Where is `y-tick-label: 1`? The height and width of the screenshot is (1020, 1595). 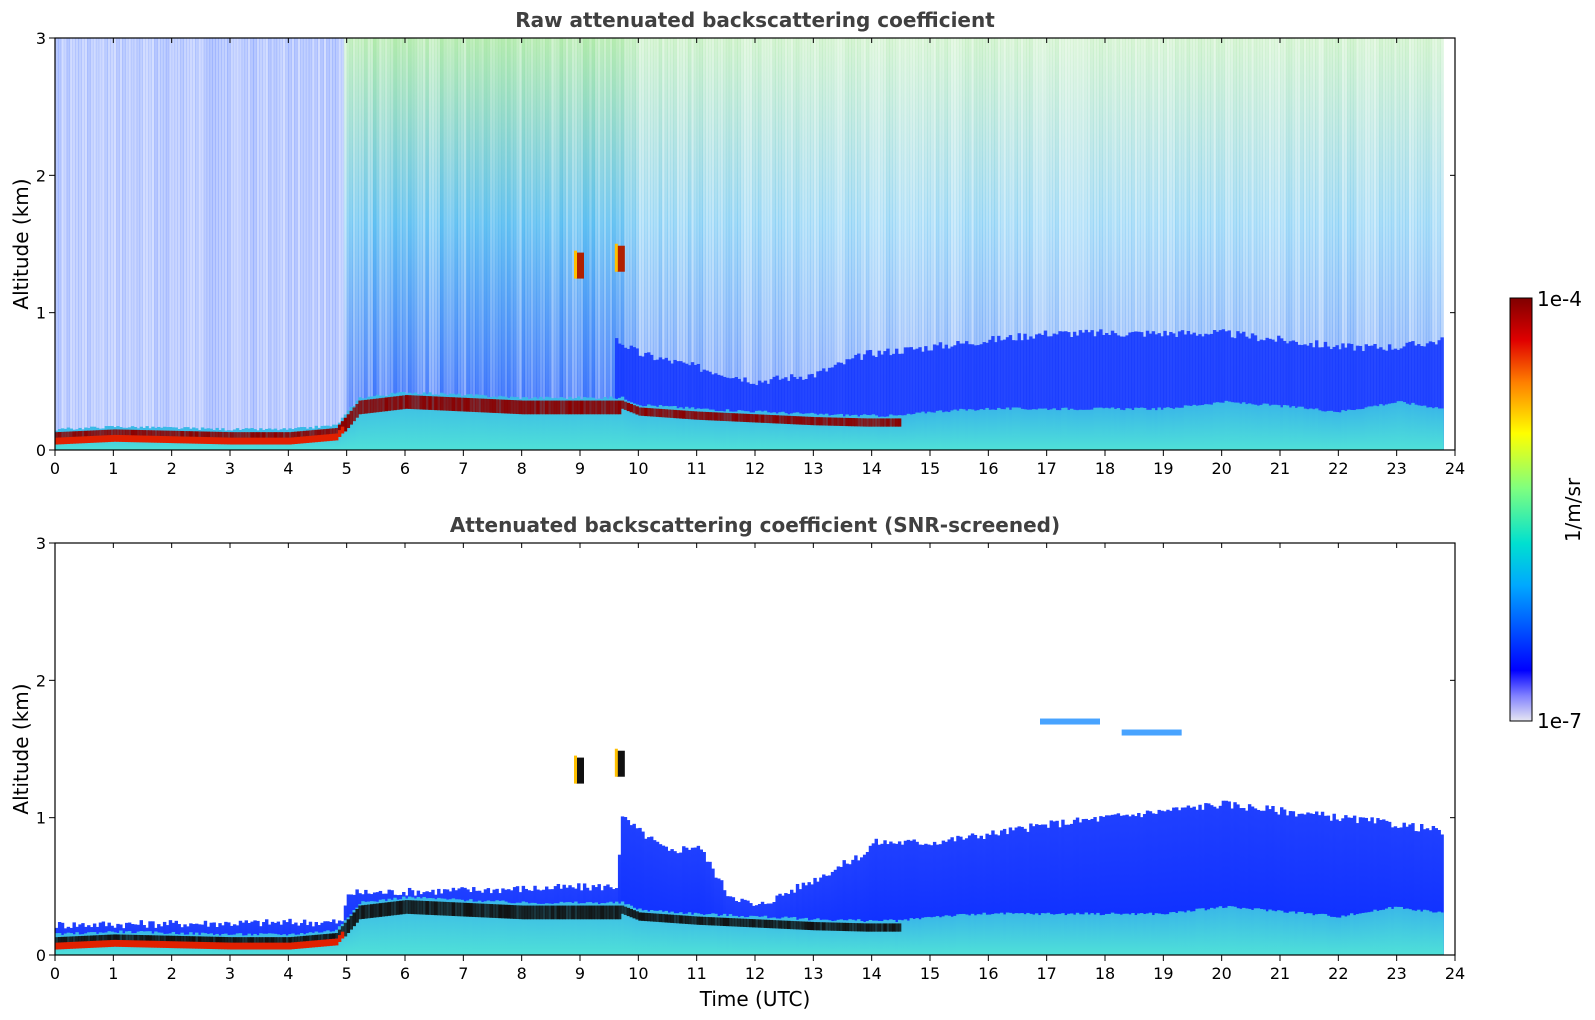 y-tick-label: 1 is located at coordinates (41, 313).